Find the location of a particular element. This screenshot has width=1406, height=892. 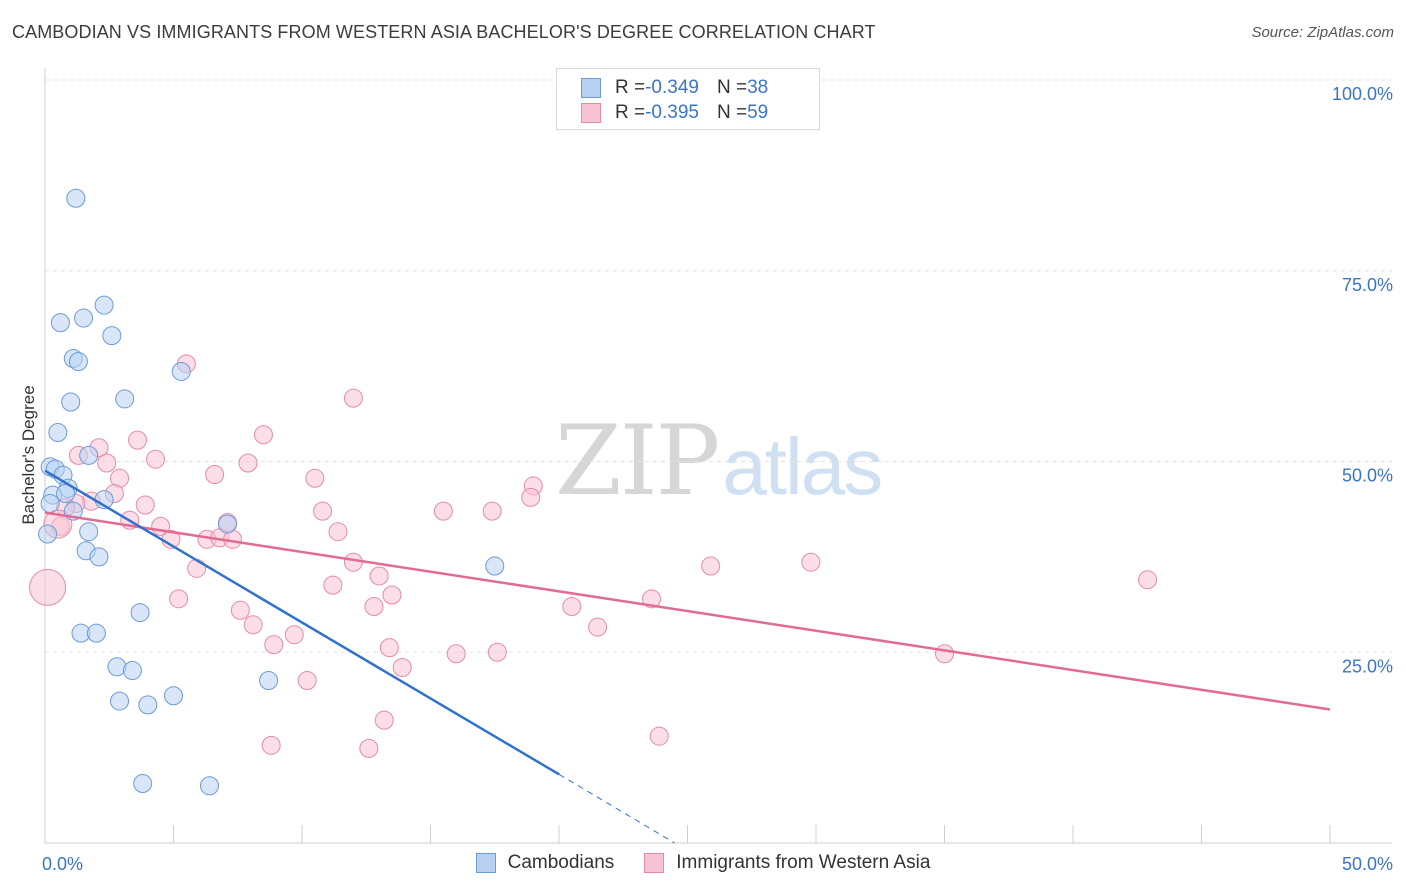

series-legend: Cambodians Immigrants from Western Asia is located at coordinates (703, 863).